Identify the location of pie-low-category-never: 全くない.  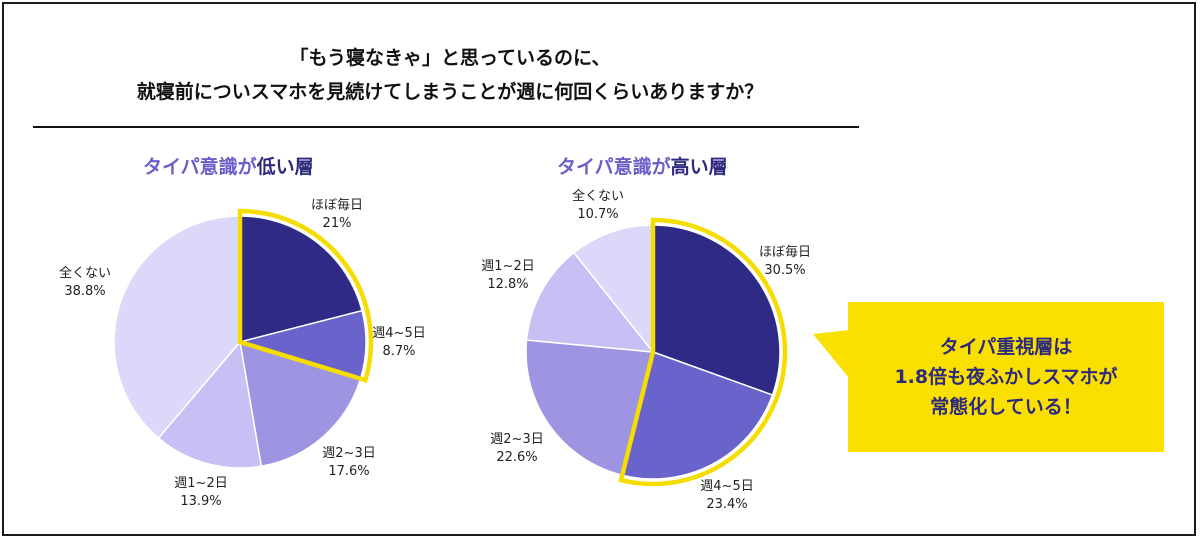
(84, 273).